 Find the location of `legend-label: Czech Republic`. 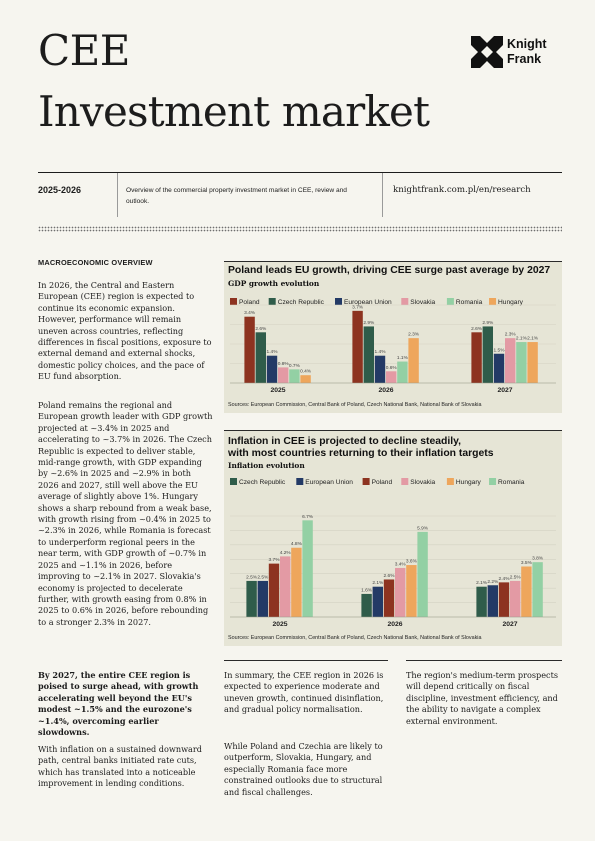

legend-label: Czech Republic is located at coordinates (301, 302).